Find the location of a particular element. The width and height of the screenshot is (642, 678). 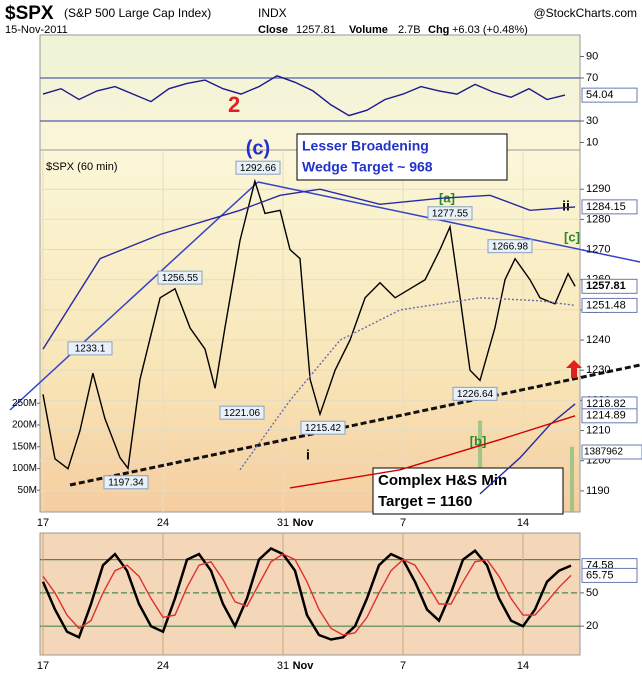

value-tag-label: 1387962 is located at coordinates (603, 452).